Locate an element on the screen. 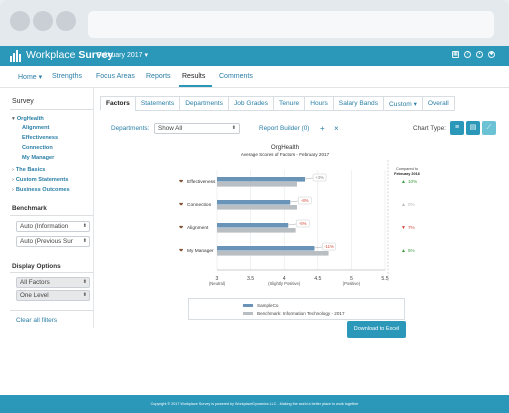  chart-title: OrgHealth is located at coordinates (285, 147).